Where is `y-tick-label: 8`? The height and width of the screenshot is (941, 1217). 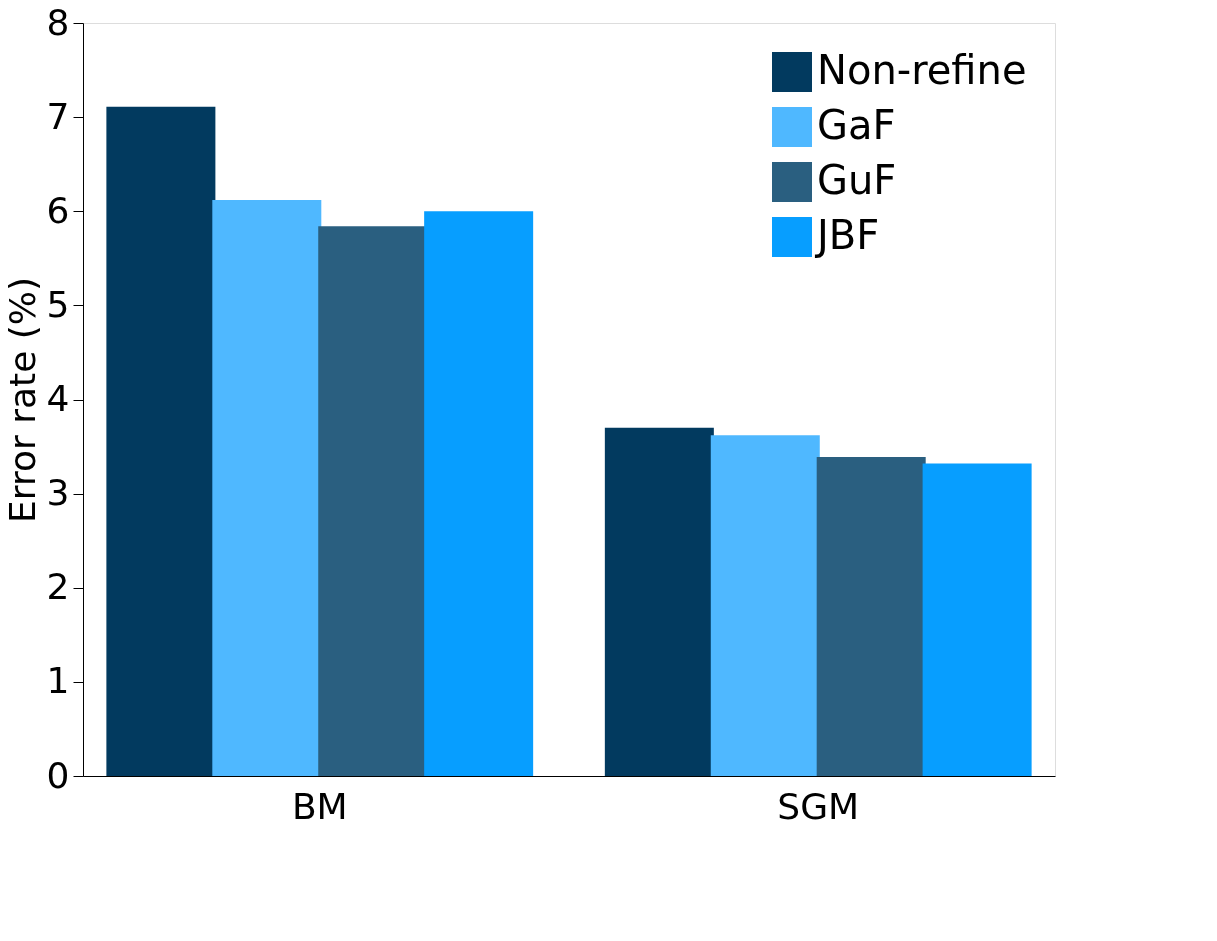
y-tick-label: 8 is located at coordinates (58, 22).